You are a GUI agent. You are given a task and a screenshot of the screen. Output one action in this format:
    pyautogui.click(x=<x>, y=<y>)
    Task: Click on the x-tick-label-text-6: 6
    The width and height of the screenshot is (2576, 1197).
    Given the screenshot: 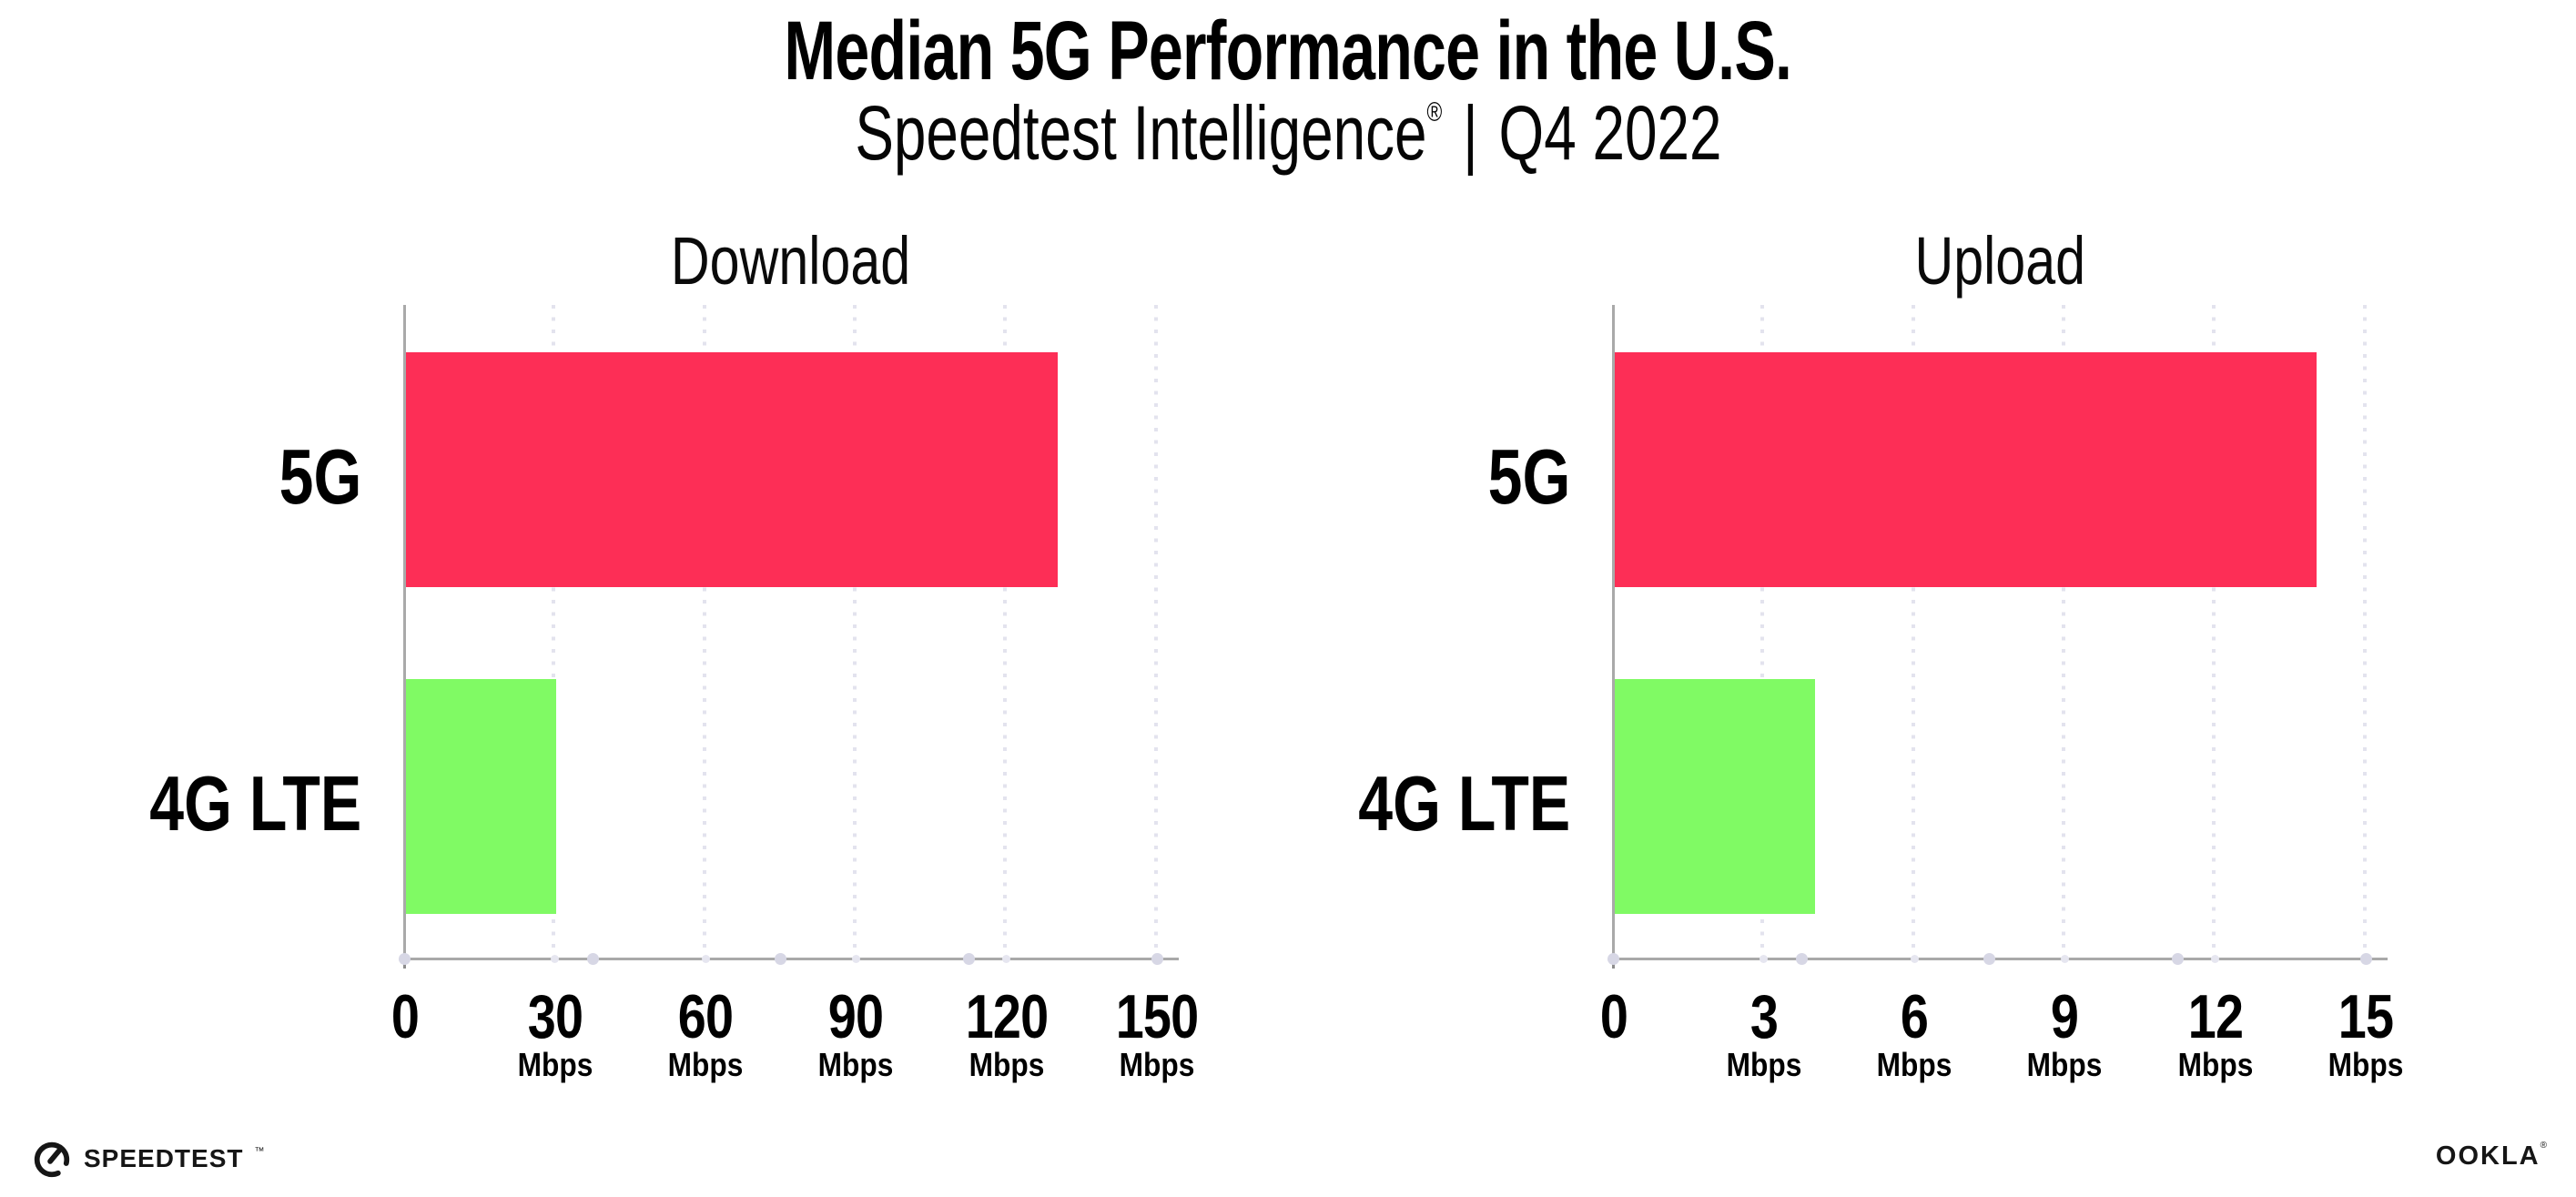 What is the action you would take?
    pyautogui.click(x=1914, y=1017)
    